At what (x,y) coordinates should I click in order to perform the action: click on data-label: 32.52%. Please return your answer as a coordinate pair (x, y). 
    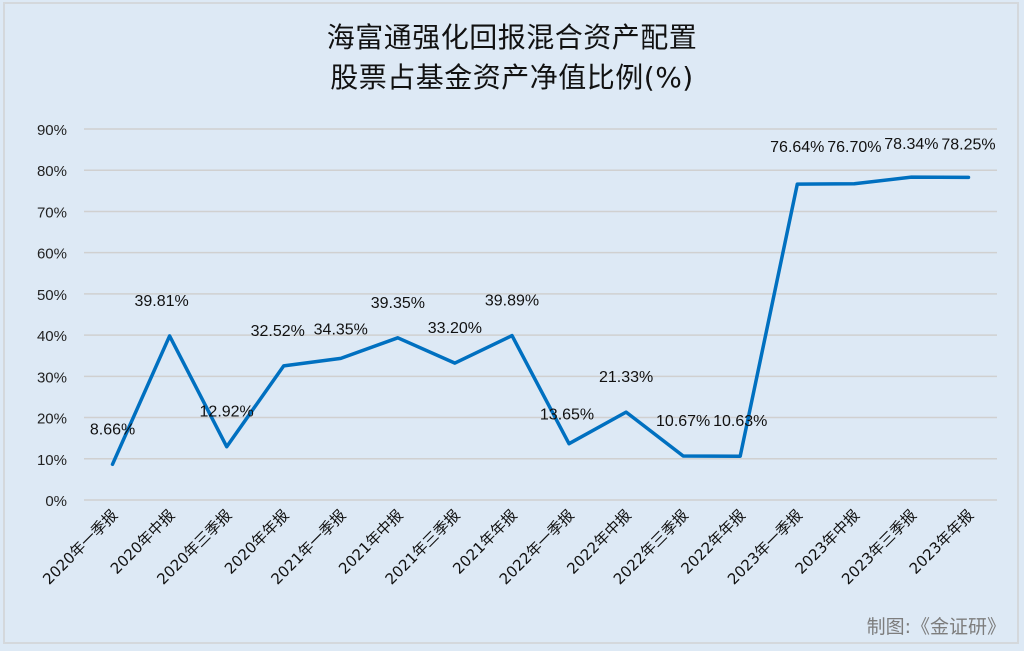
    Looking at the image, I should click on (278, 331).